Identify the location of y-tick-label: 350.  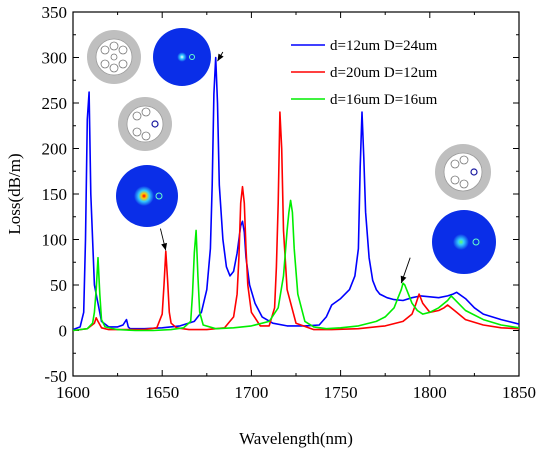
(55, 12).